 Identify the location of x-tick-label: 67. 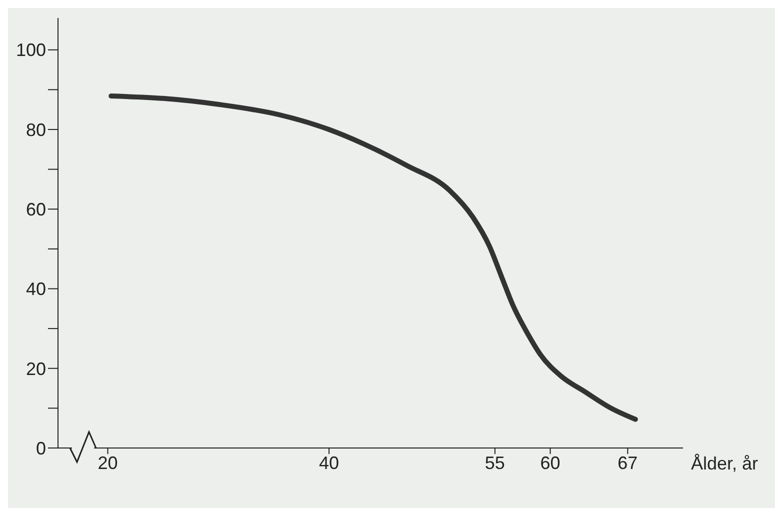
(628, 462).